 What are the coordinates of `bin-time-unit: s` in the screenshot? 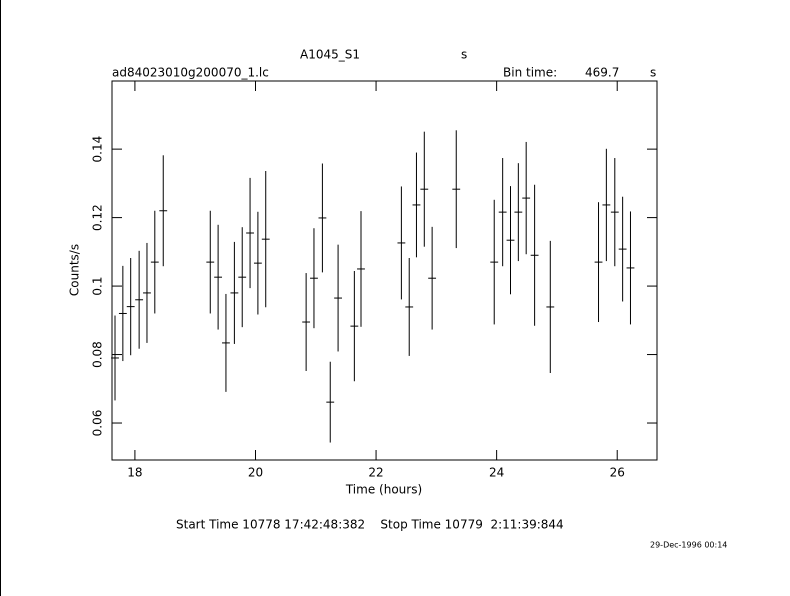 It's located at (653, 73).